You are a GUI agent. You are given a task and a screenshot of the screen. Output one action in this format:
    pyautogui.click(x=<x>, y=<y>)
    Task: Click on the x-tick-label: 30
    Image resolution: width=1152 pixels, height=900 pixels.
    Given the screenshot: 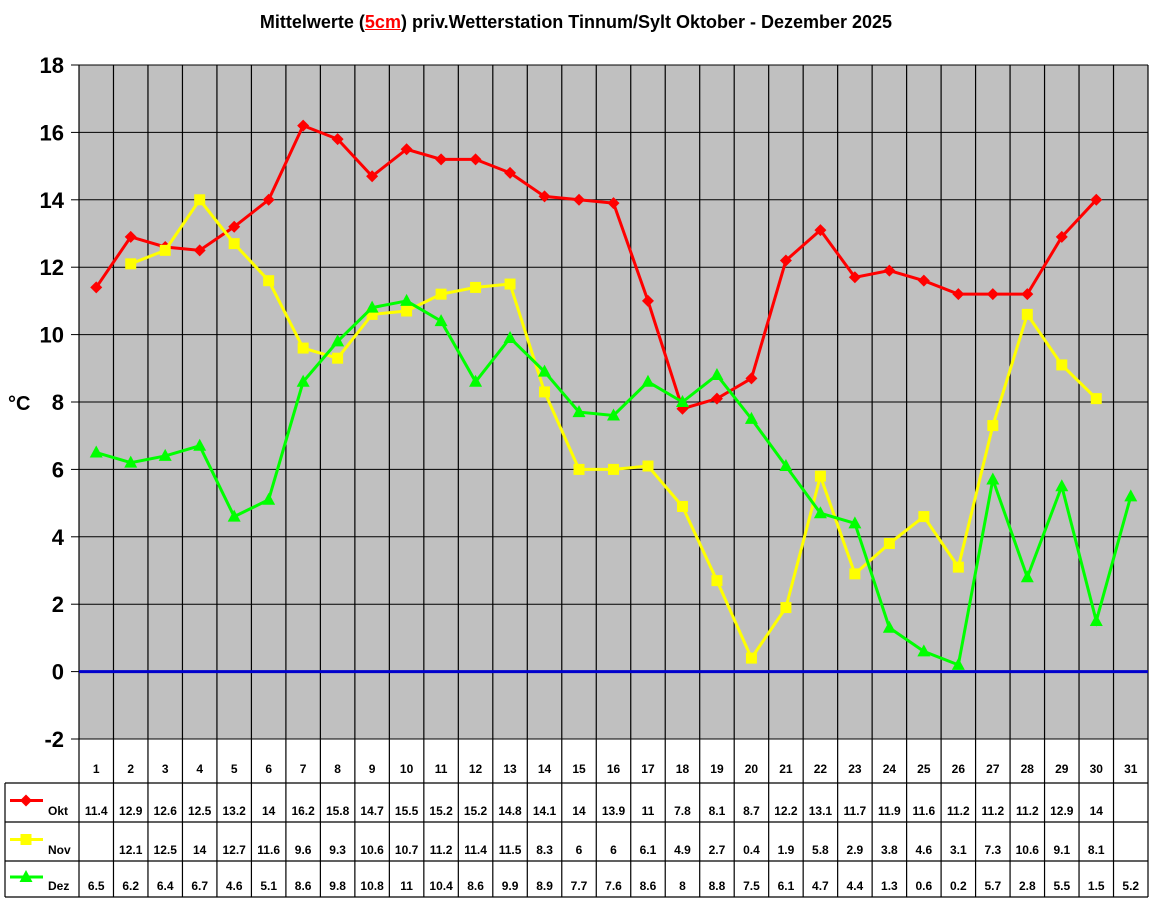 What is the action you would take?
    pyautogui.click(x=1097, y=769)
    